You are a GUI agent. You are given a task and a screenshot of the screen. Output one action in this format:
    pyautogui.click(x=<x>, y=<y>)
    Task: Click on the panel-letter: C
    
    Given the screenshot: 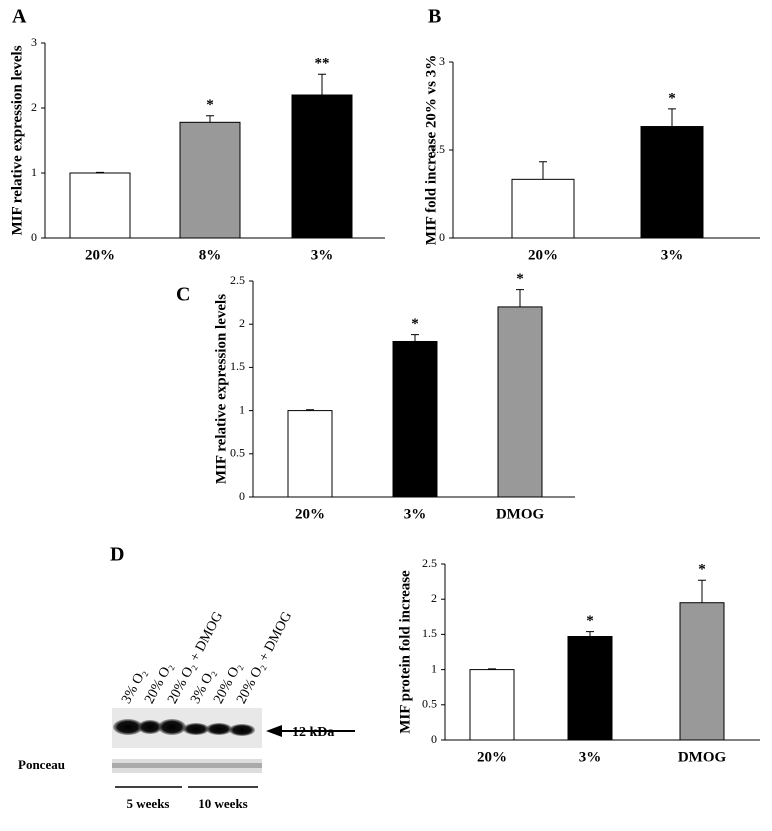 What is the action you would take?
    pyautogui.click(x=183, y=295)
    